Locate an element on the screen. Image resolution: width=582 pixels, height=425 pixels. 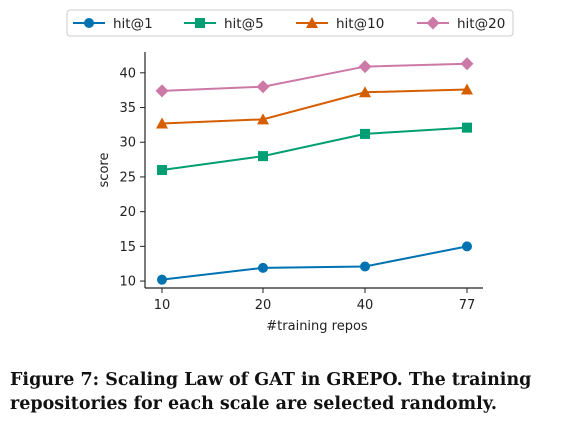
legend-entry: hit@1 is located at coordinates (113, 24).